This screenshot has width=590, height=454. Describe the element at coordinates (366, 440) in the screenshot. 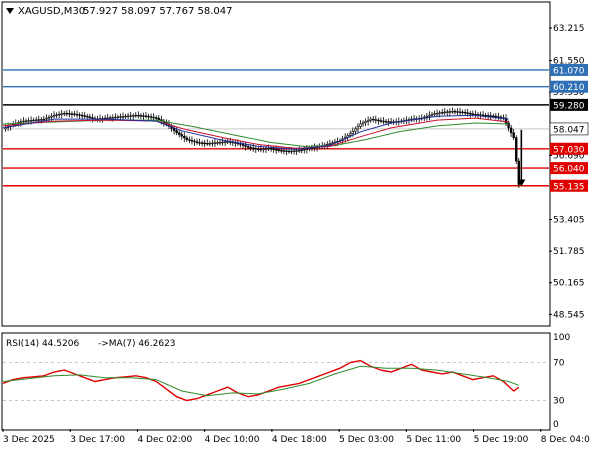

I see `time-tick-label: 5 Dec 03:00` at that location.